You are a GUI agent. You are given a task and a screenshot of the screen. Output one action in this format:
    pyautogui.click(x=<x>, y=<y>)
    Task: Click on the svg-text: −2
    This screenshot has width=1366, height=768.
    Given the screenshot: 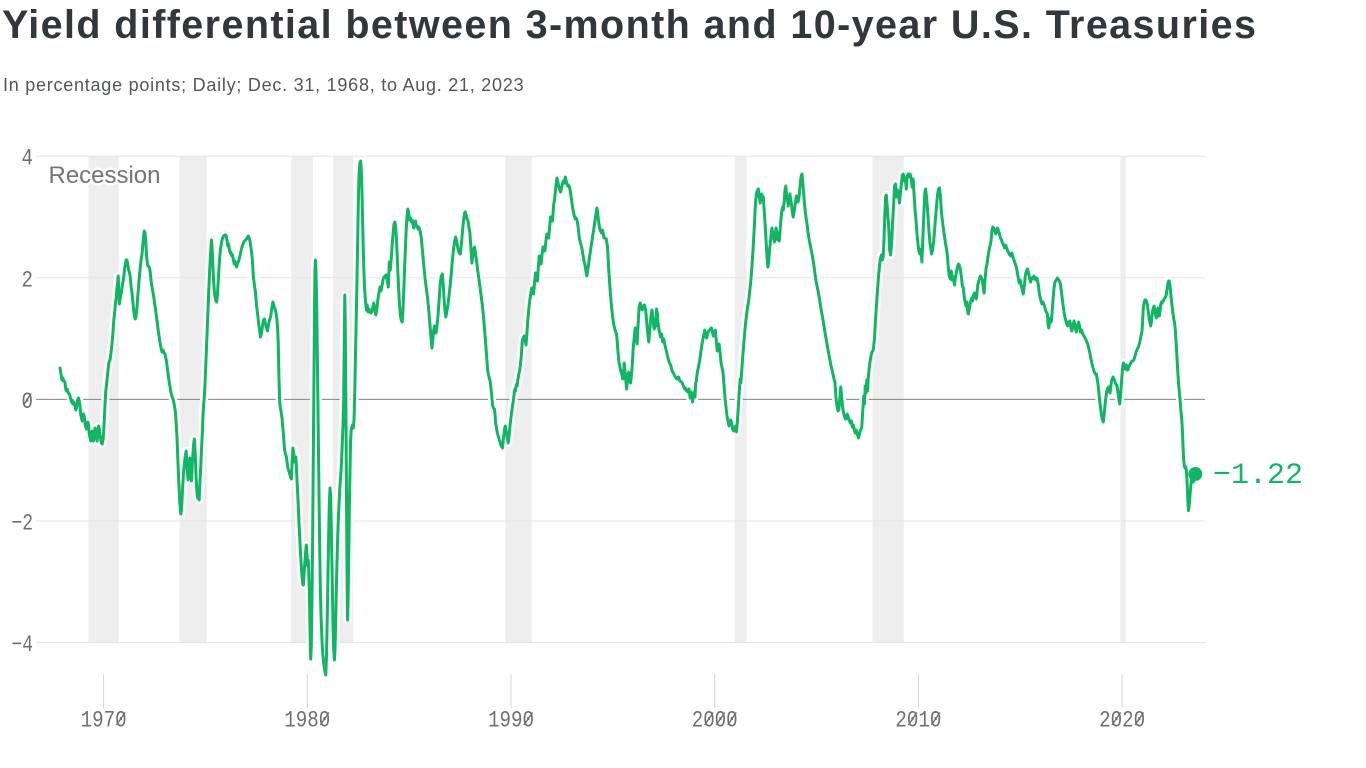 What is the action you would take?
    pyautogui.click(x=22, y=524)
    